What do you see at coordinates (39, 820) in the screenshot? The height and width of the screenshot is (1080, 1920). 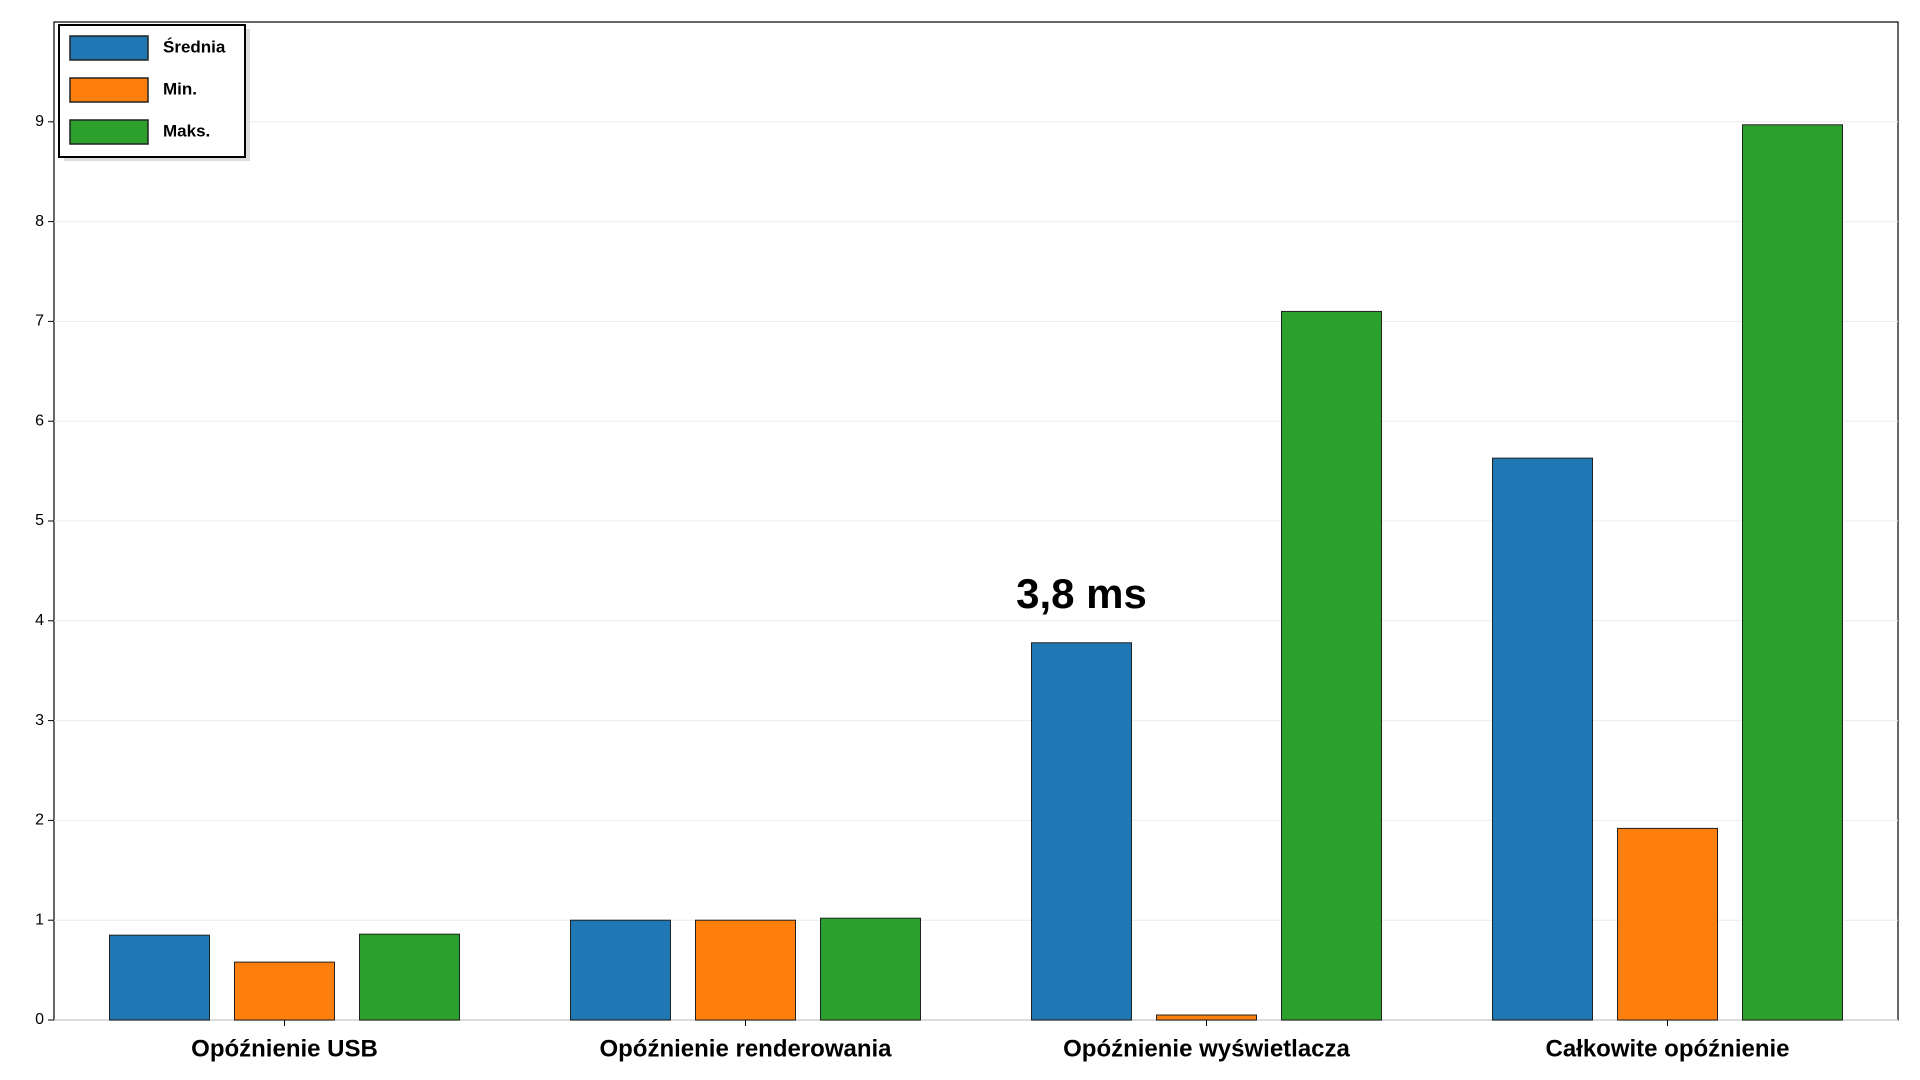 I see `y-tick-label: 2` at bounding box center [39, 820].